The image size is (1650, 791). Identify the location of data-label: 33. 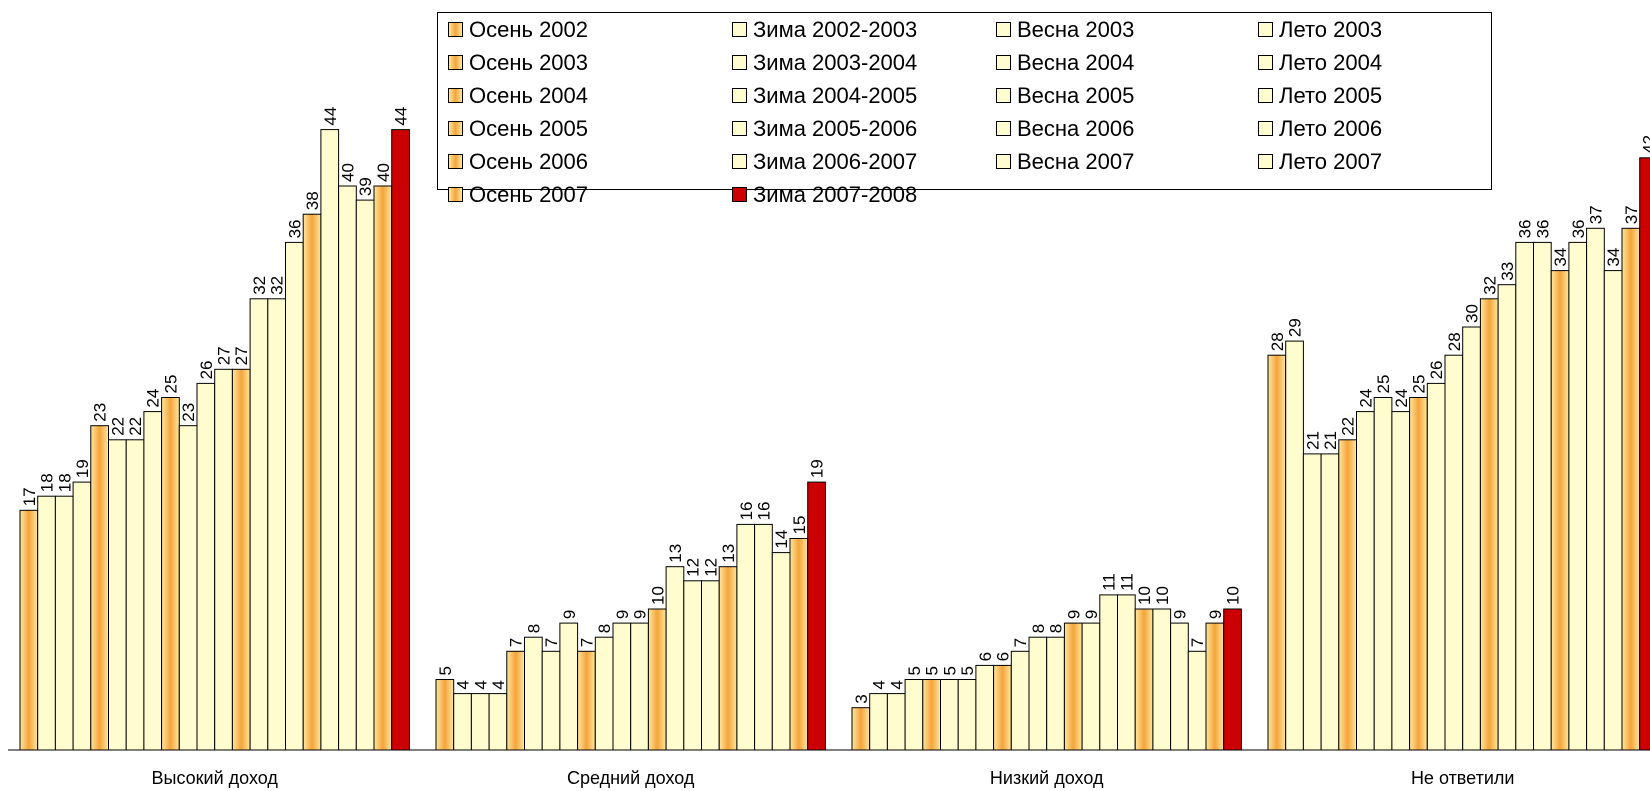
(1507, 271).